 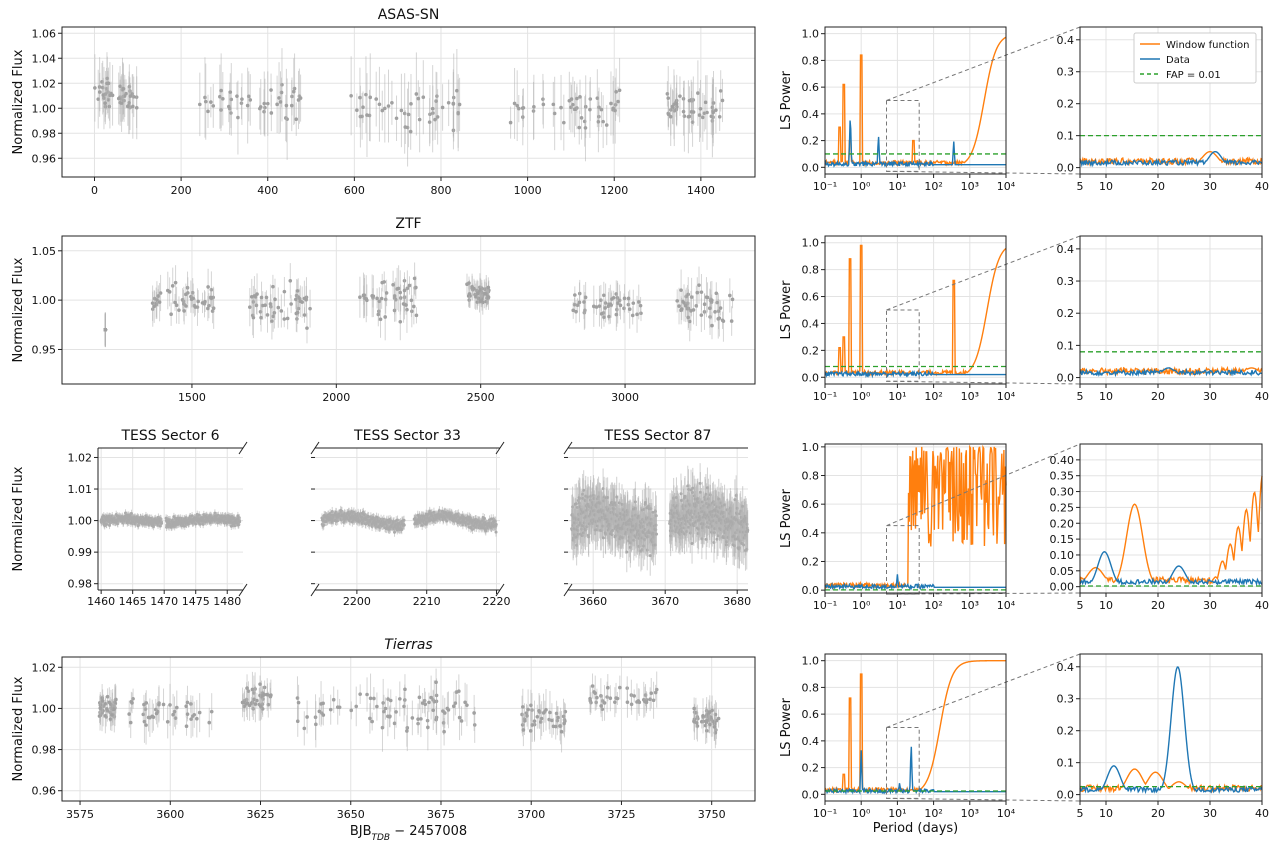 I want to click on y-tick-label: 1.02, so click(x=80, y=457).